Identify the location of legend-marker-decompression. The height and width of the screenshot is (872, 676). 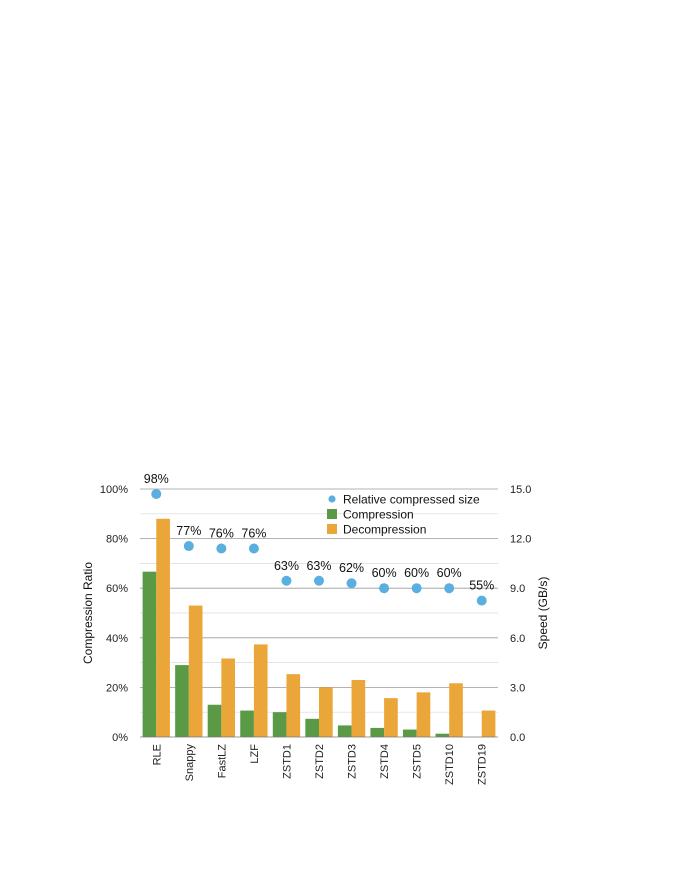
(332, 529).